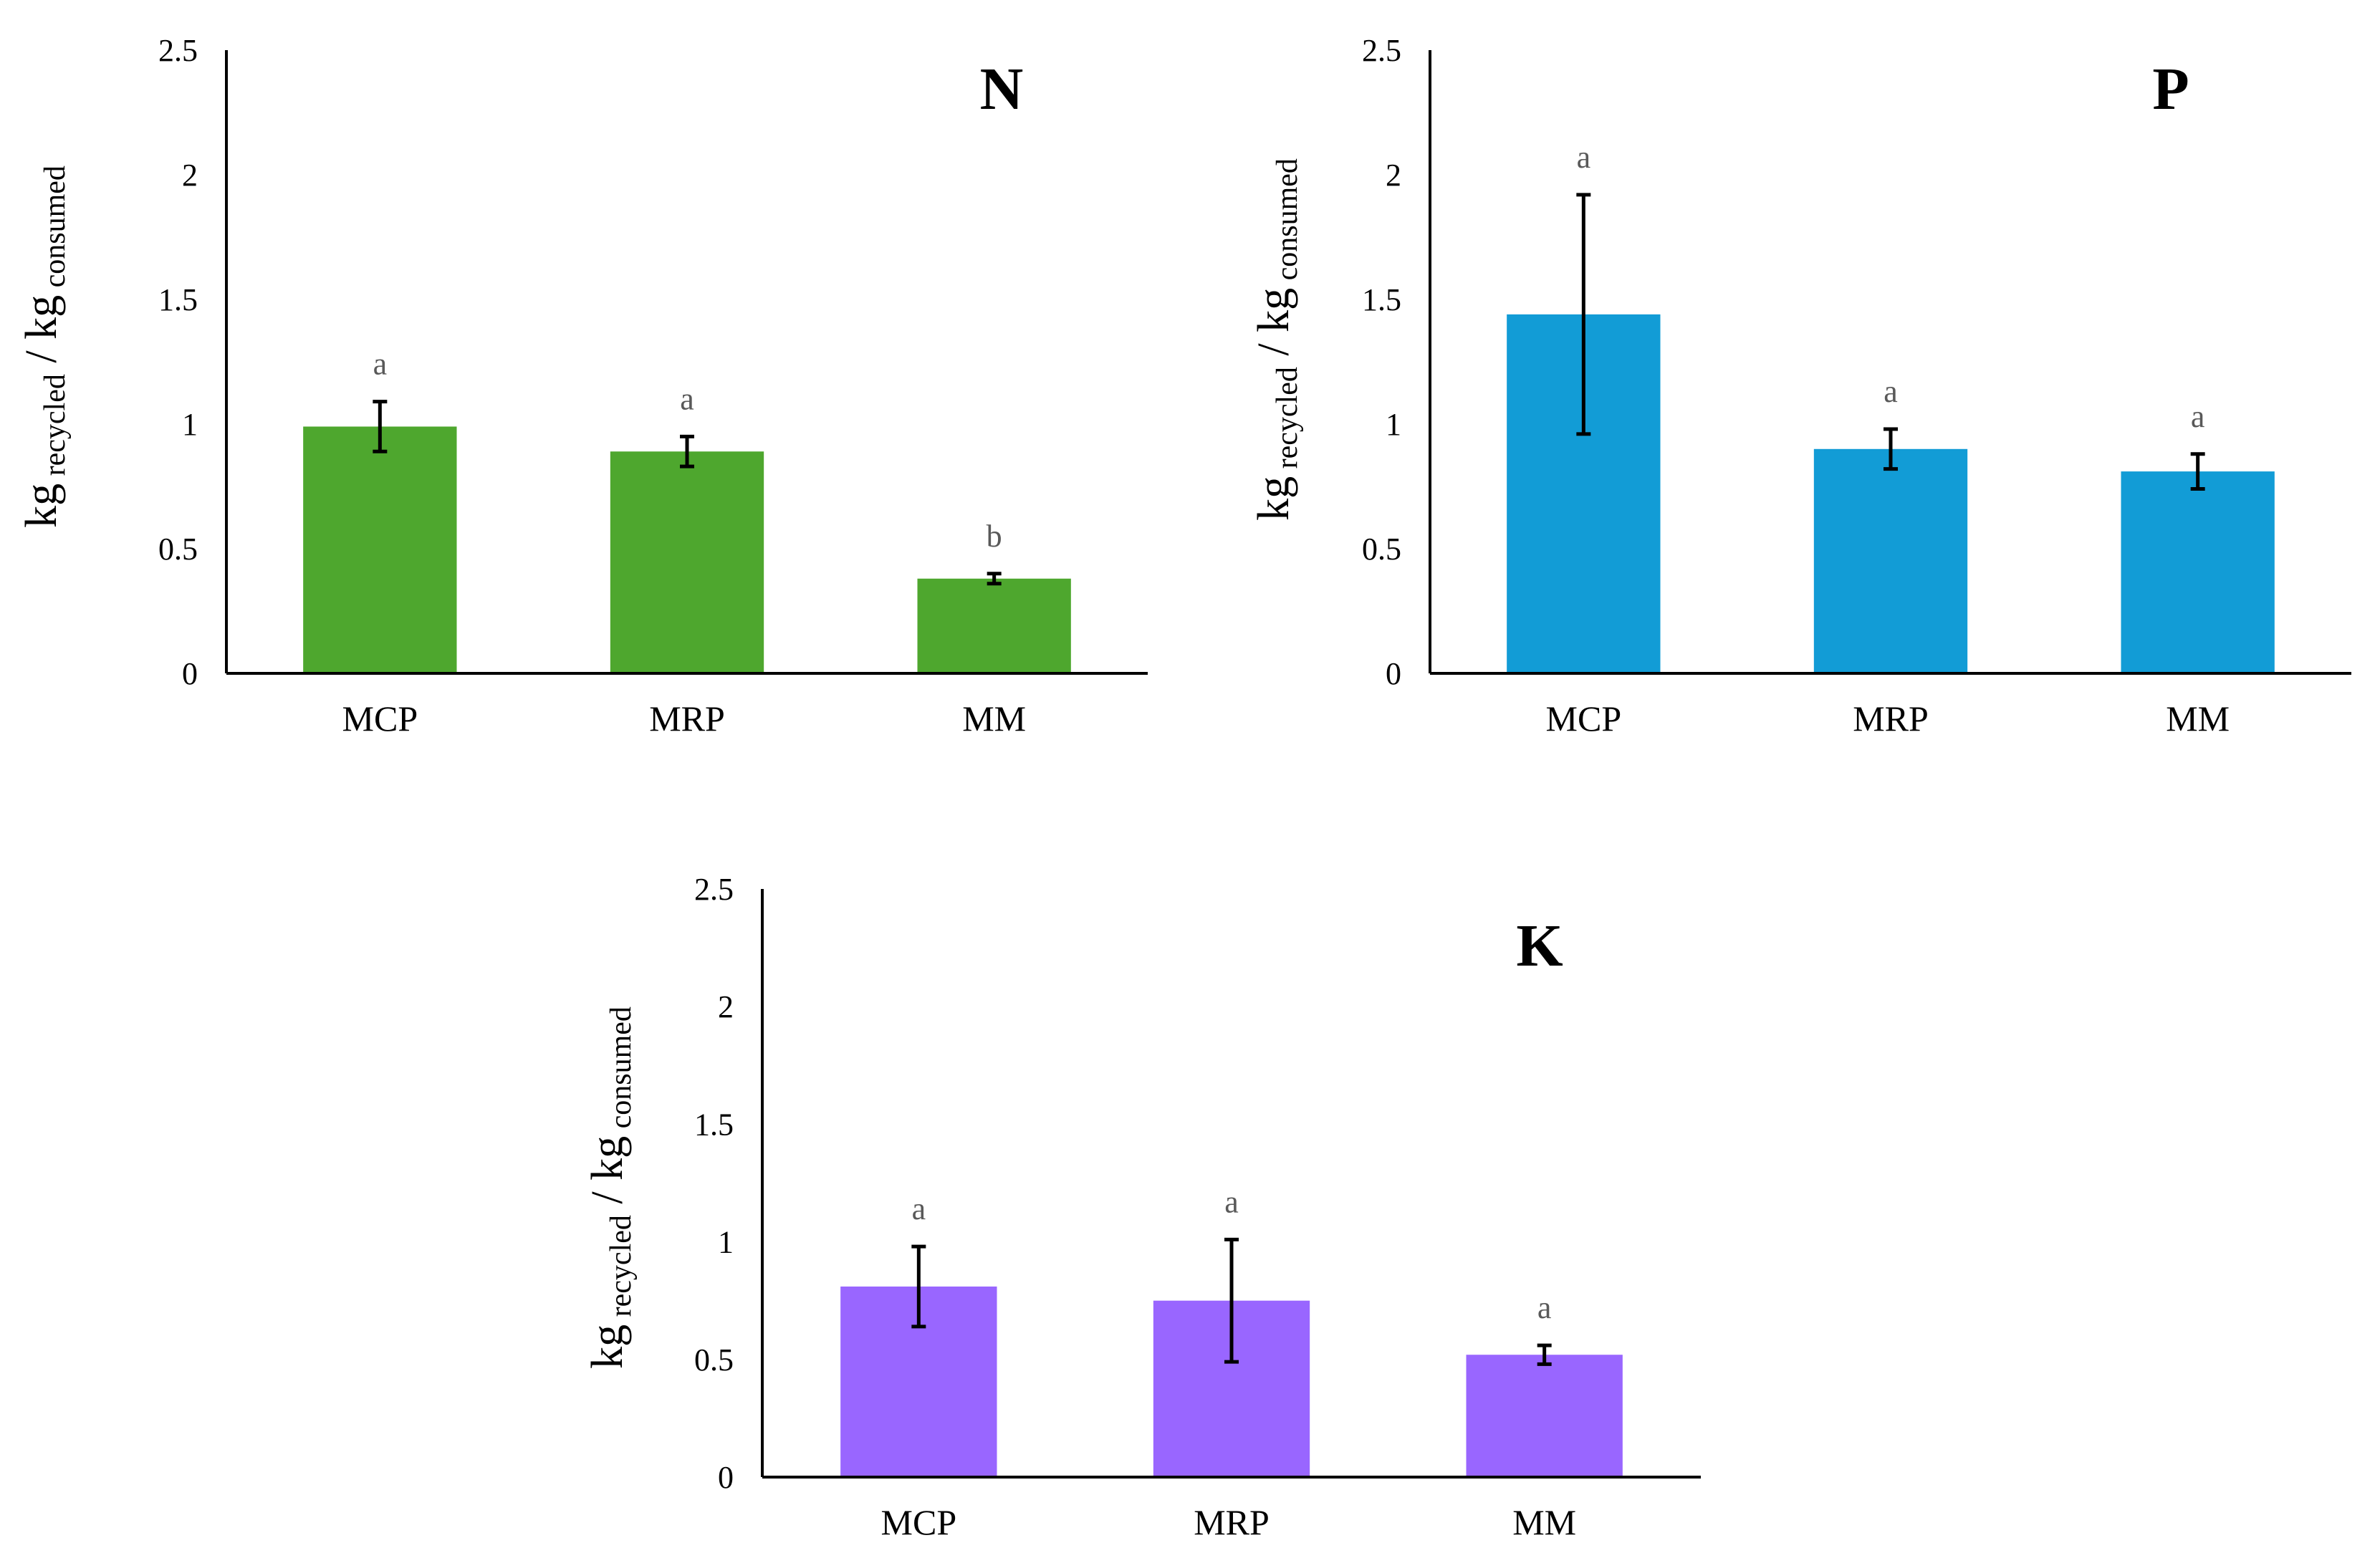  What do you see at coordinates (1539, 946) in the screenshot?
I see `panel-title: K` at bounding box center [1539, 946].